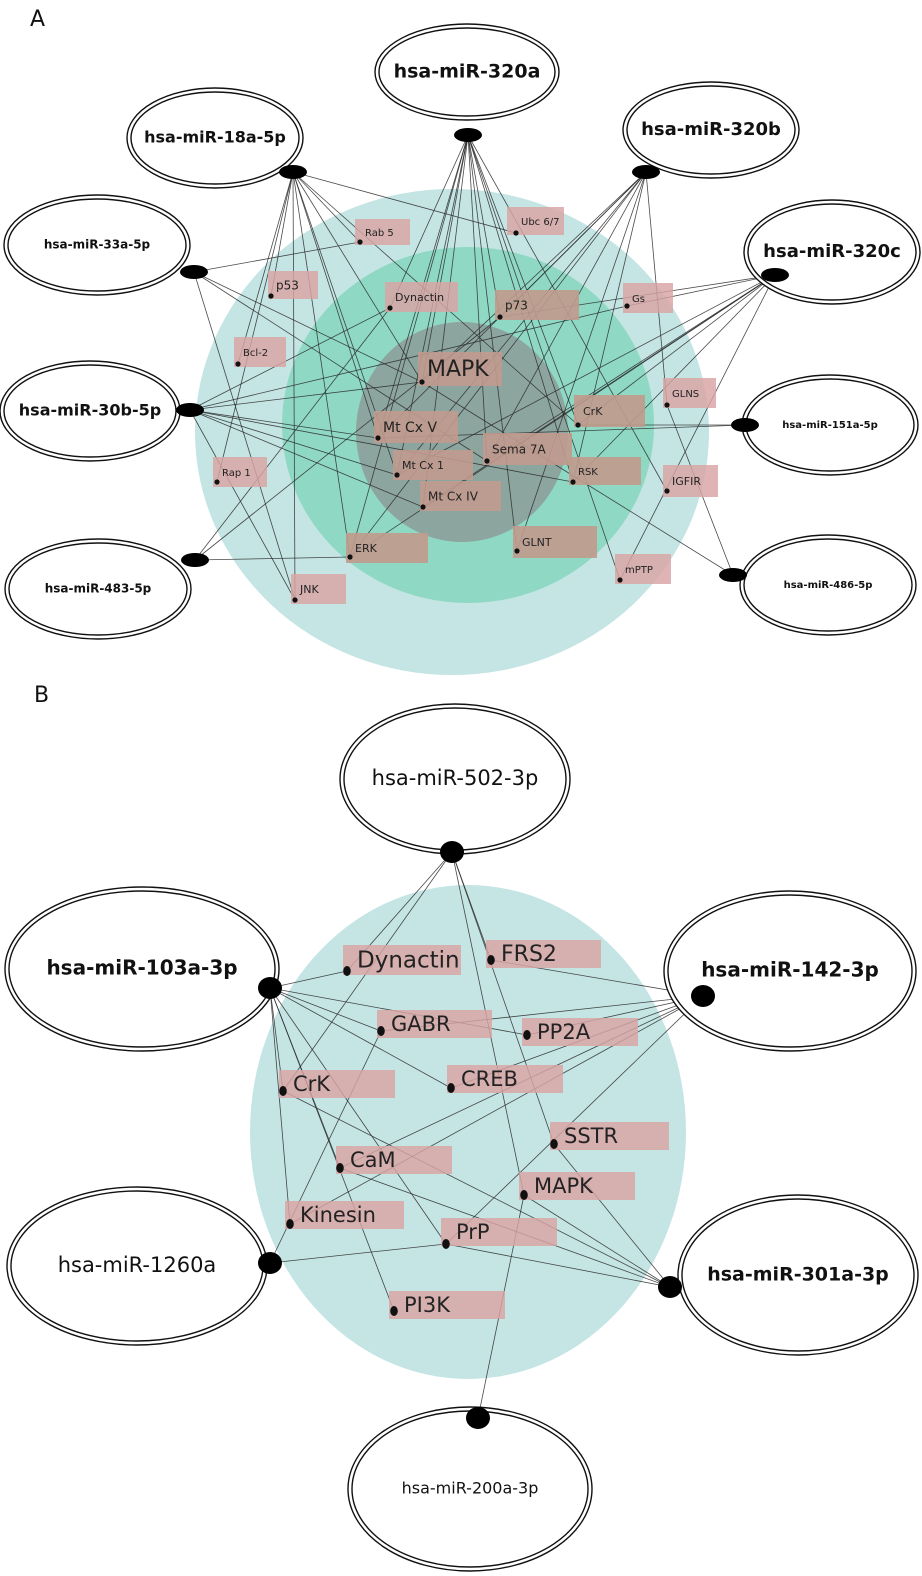  What do you see at coordinates (242, 505) in the screenshot?
I see `edge-a-30b-a-jnk` at bounding box center [242, 505].